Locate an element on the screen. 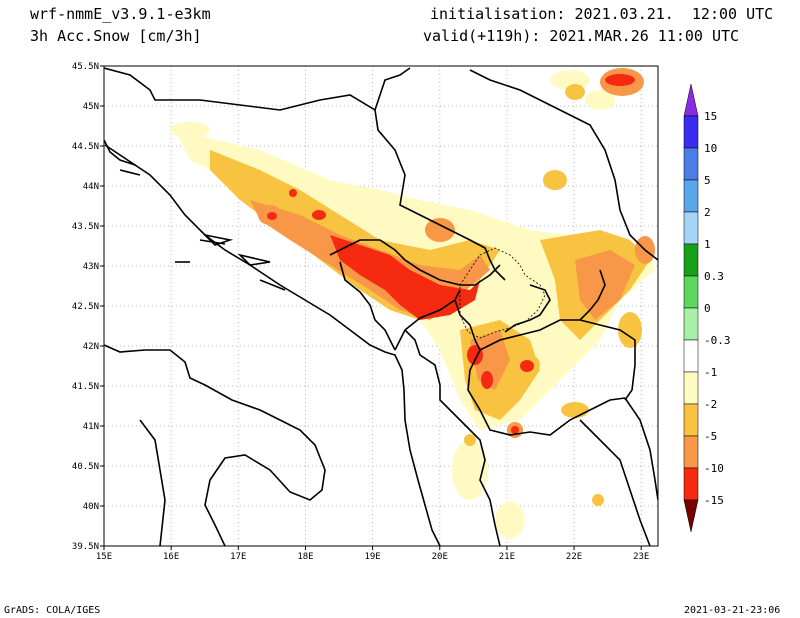 The width and height of the screenshot is (800, 618). lon-tick-label: 16E is located at coordinates (171, 557).